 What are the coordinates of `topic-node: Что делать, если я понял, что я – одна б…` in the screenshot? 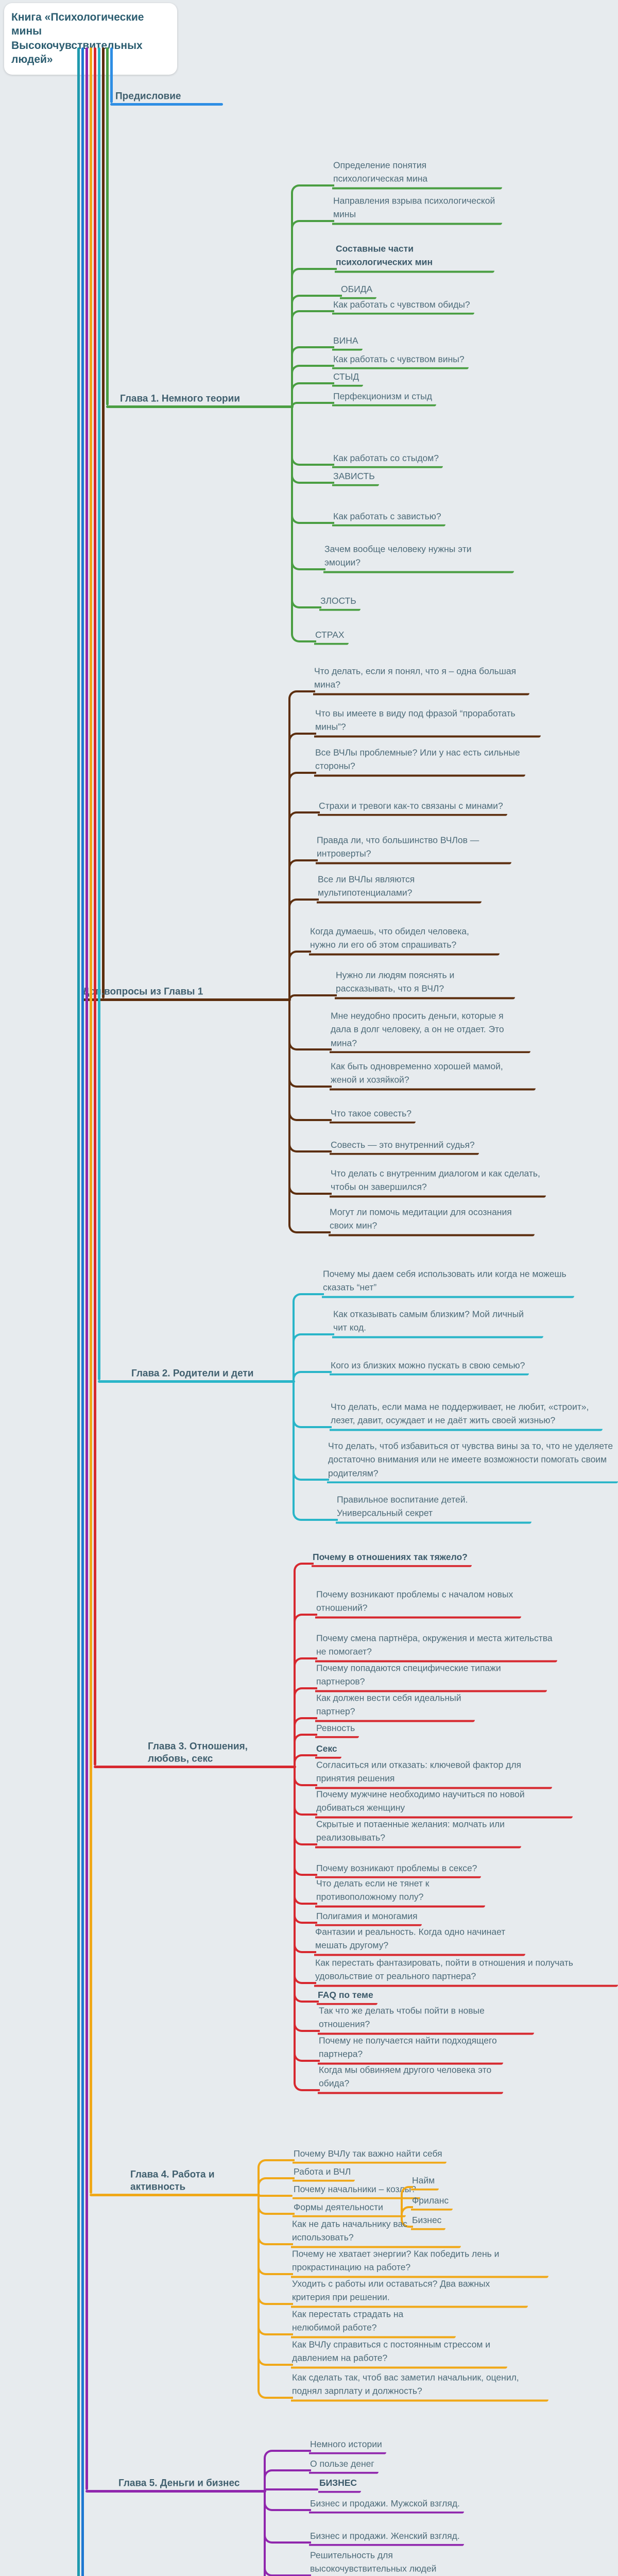 It's located at (421, 680).